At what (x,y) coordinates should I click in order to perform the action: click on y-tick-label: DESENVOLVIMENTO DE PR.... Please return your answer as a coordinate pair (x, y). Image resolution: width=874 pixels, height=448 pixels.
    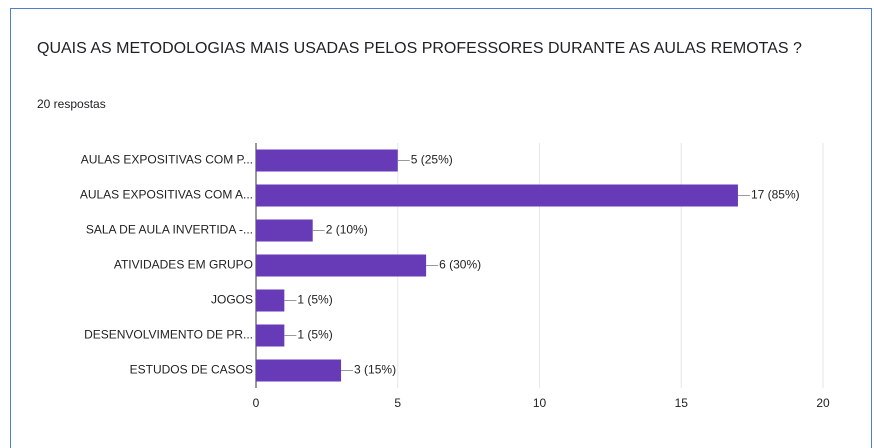
    Looking at the image, I should click on (168, 335).